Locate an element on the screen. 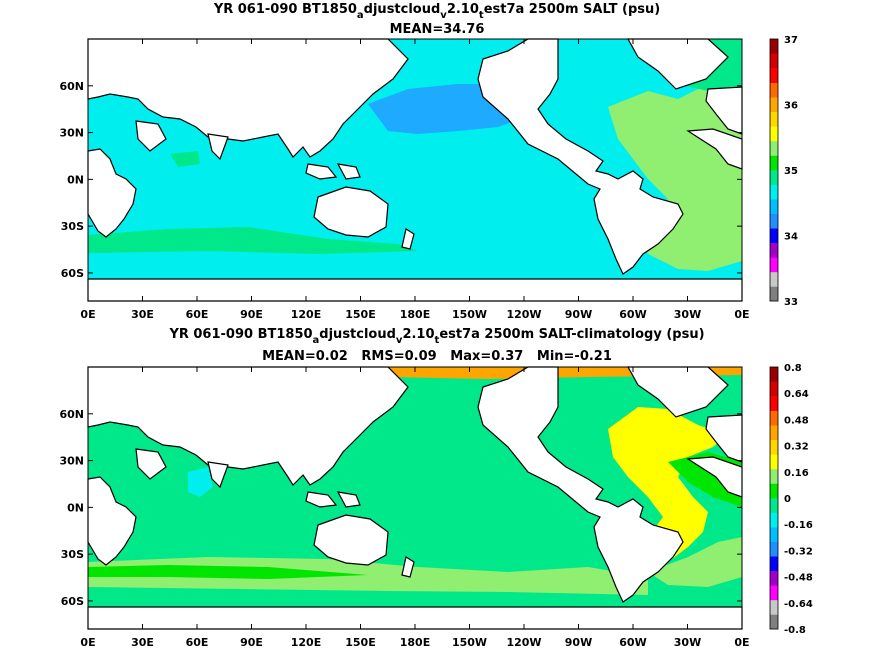 The image size is (875, 656). top-title-suffix: est7a 2500m SALT (psu) is located at coordinates (572, 9).